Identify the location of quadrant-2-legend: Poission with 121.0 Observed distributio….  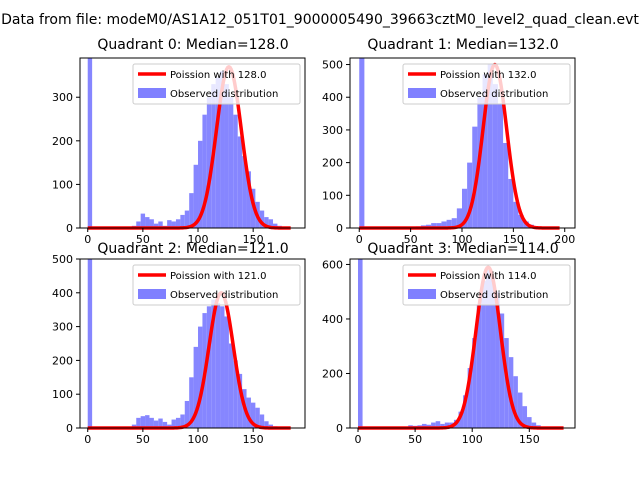
(216, 285).